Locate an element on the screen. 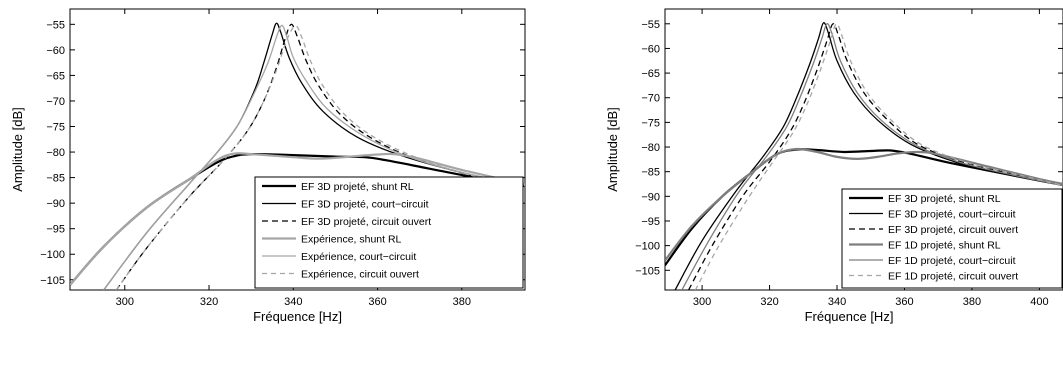  legend-label: Expérience, shunt RL is located at coordinates (351, 240).